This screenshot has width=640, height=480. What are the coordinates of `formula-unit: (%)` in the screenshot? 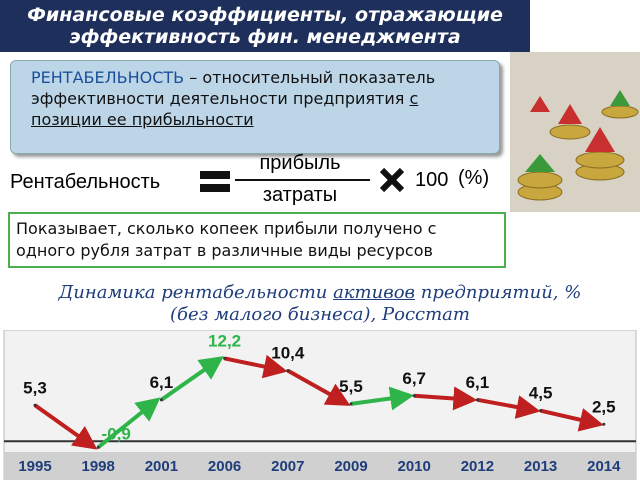 It's located at (473, 178).